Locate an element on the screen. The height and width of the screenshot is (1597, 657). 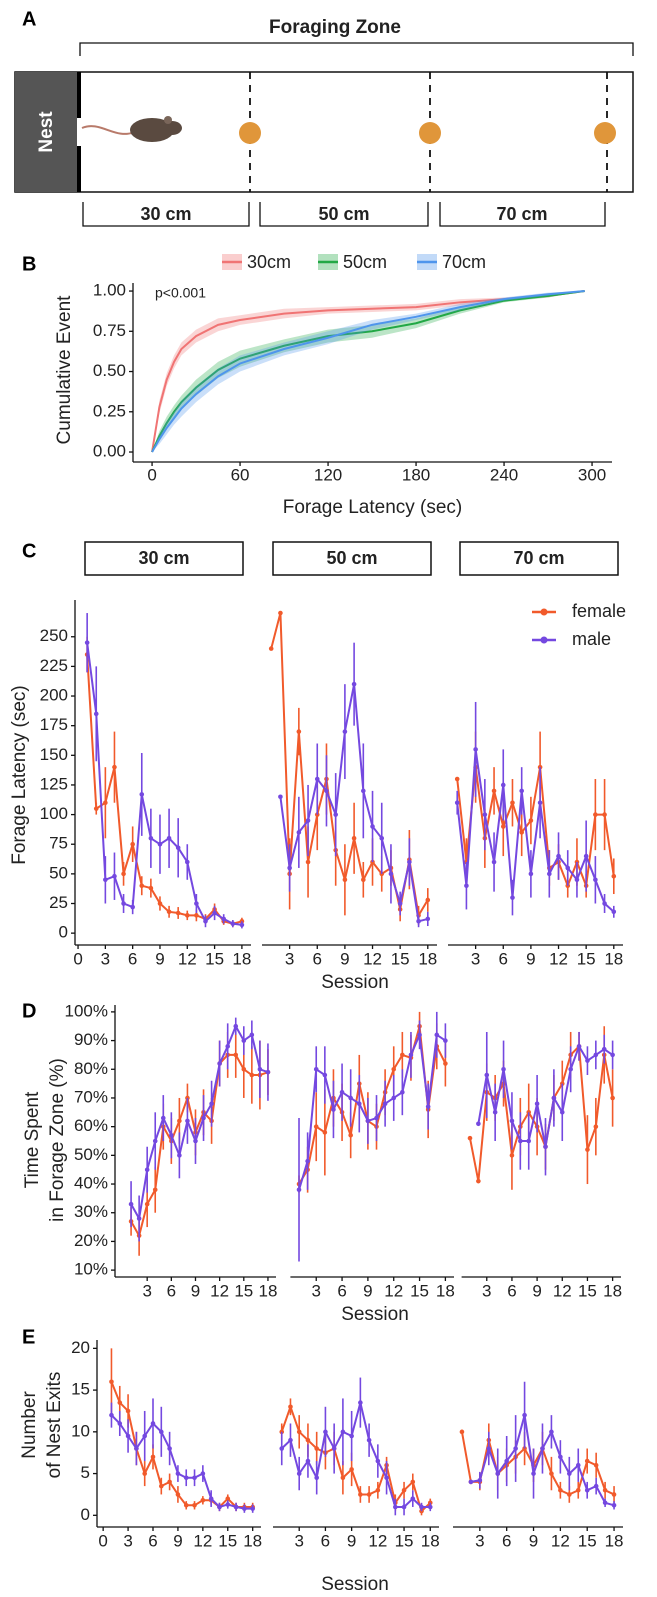
y-tick-label: 20 is located at coordinates (80, 1347).